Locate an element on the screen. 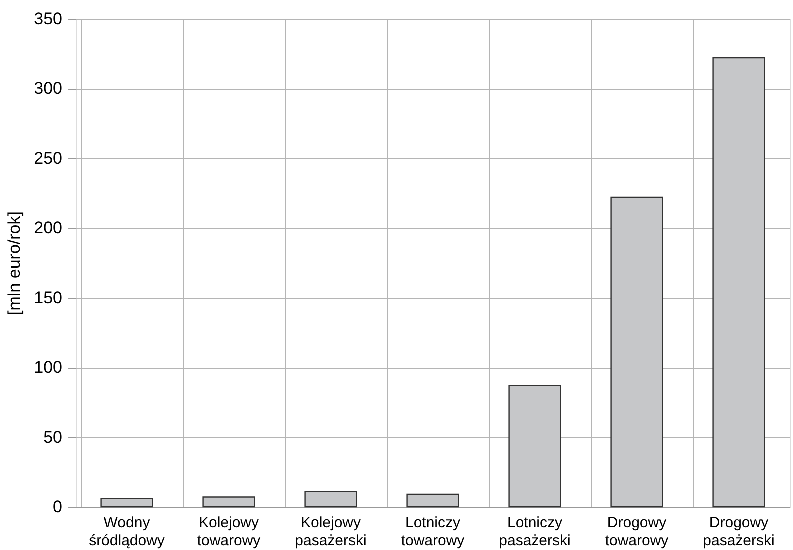  x-tick-label: Lotniczy pasażerski is located at coordinates (535, 532).